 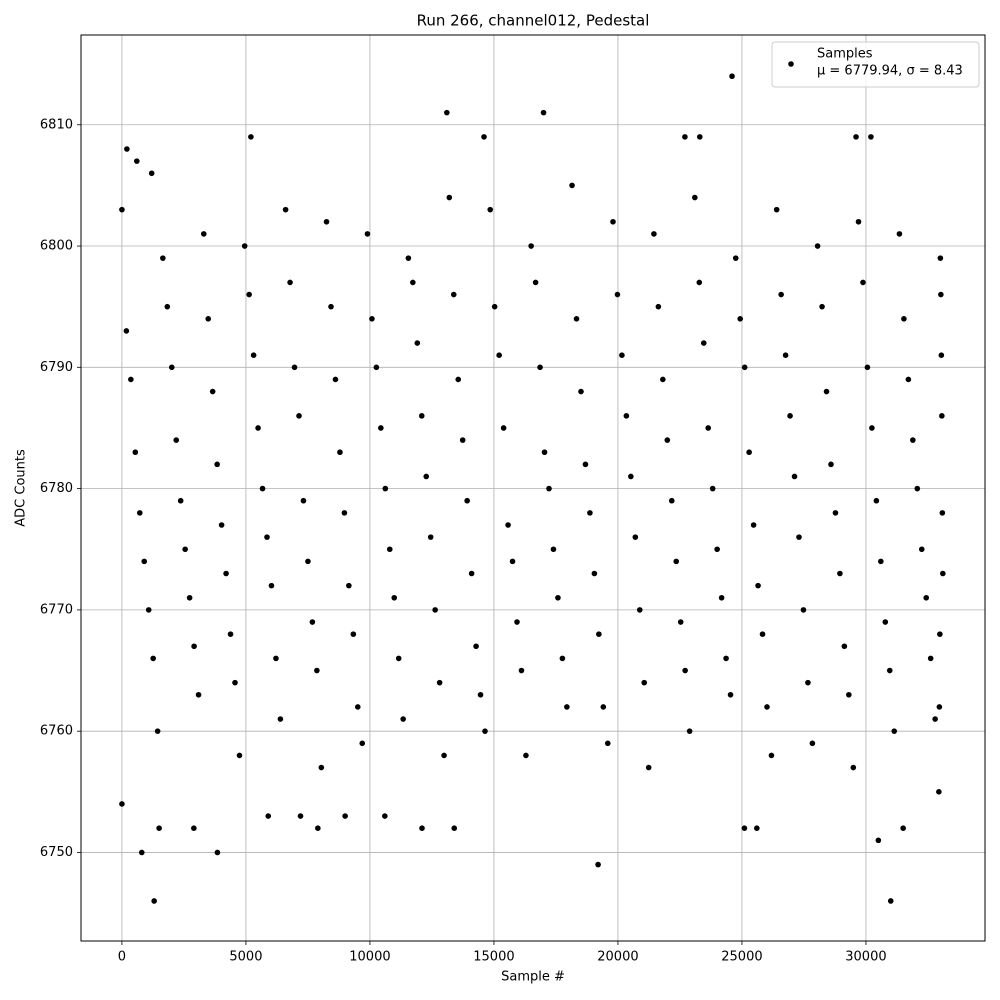 What do you see at coordinates (865, 957) in the screenshot?
I see `x-tick-label: 30000` at bounding box center [865, 957].